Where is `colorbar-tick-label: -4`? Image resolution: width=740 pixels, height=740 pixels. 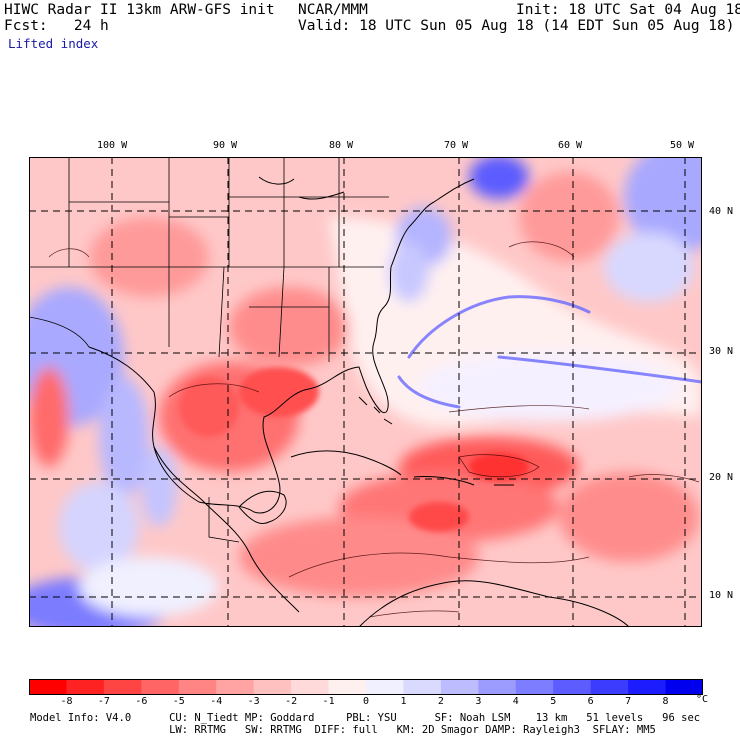 colorbar-tick-label: -4 is located at coordinates (216, 701).